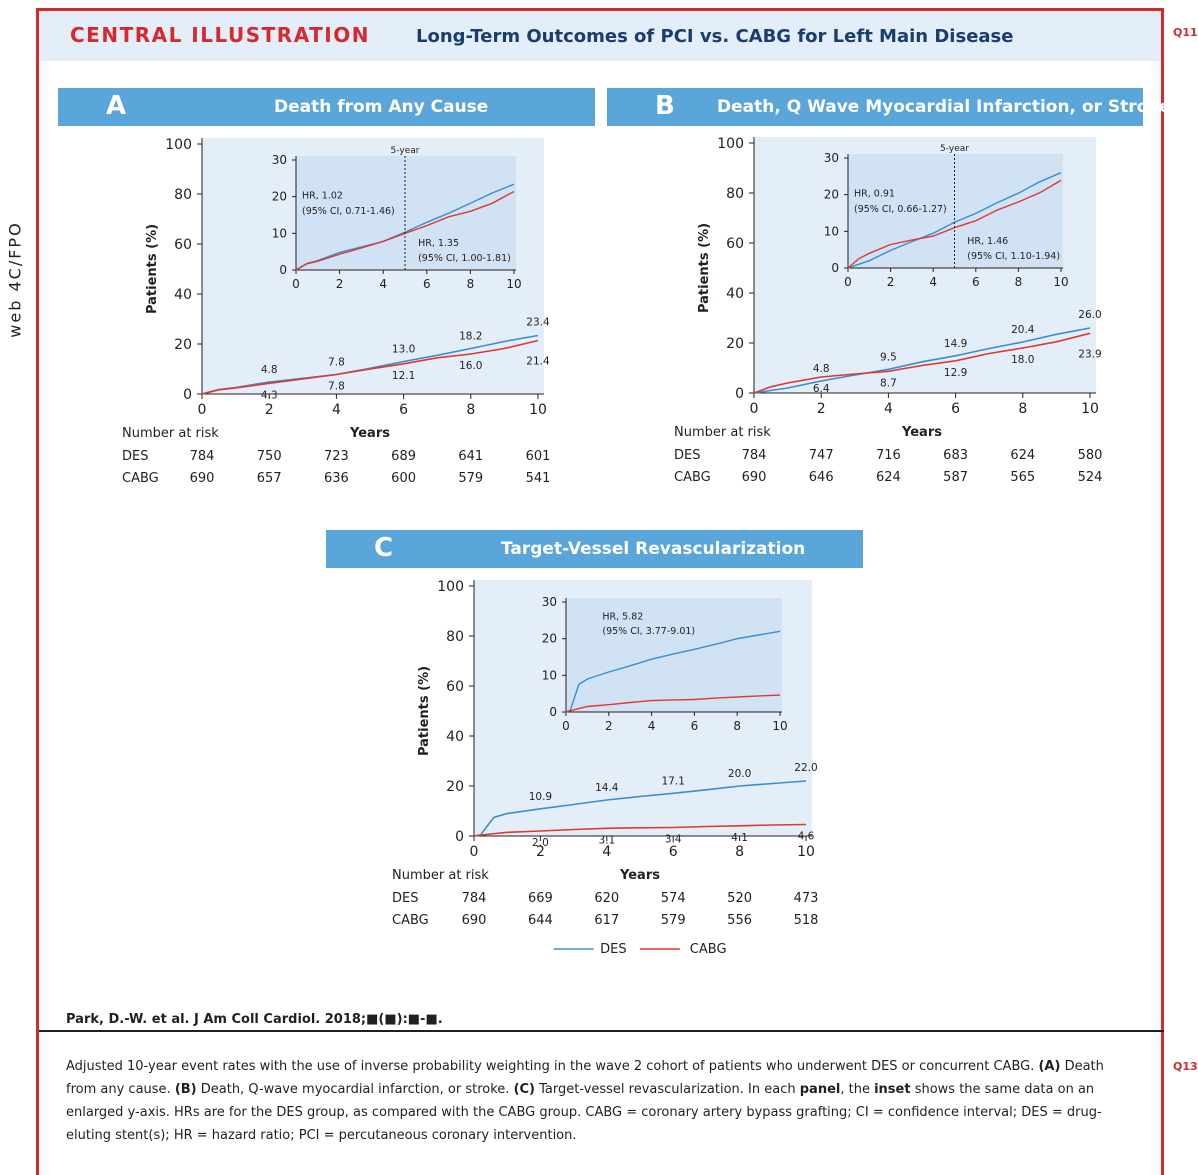 The width and height of the screenshot is (1198, 1175). What do you see at coordinates (540, 797) in the screenshot?
I see `data-label-des: 10.9` at bounding box center [540, 797].